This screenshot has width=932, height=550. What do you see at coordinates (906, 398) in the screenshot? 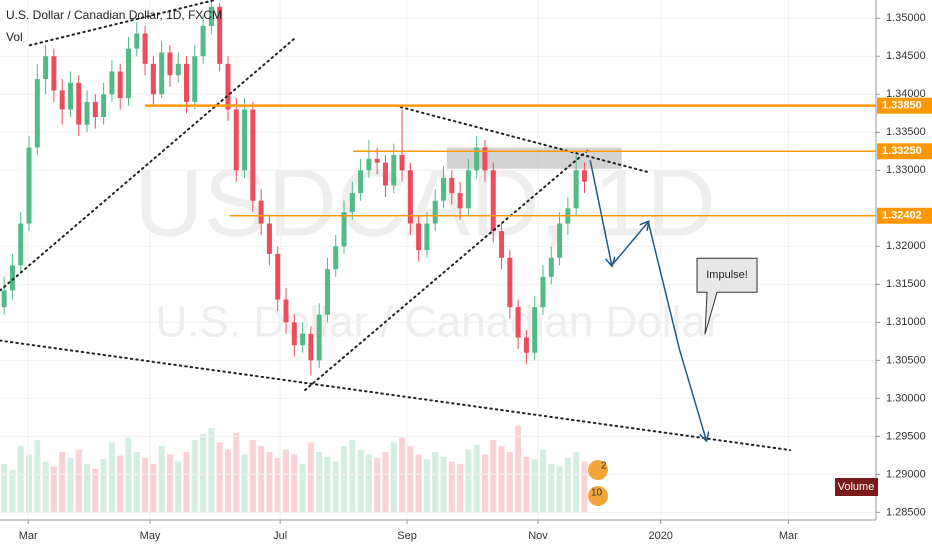
I see `y-tick-label: 1.30000` at bounding box center [906, 398].